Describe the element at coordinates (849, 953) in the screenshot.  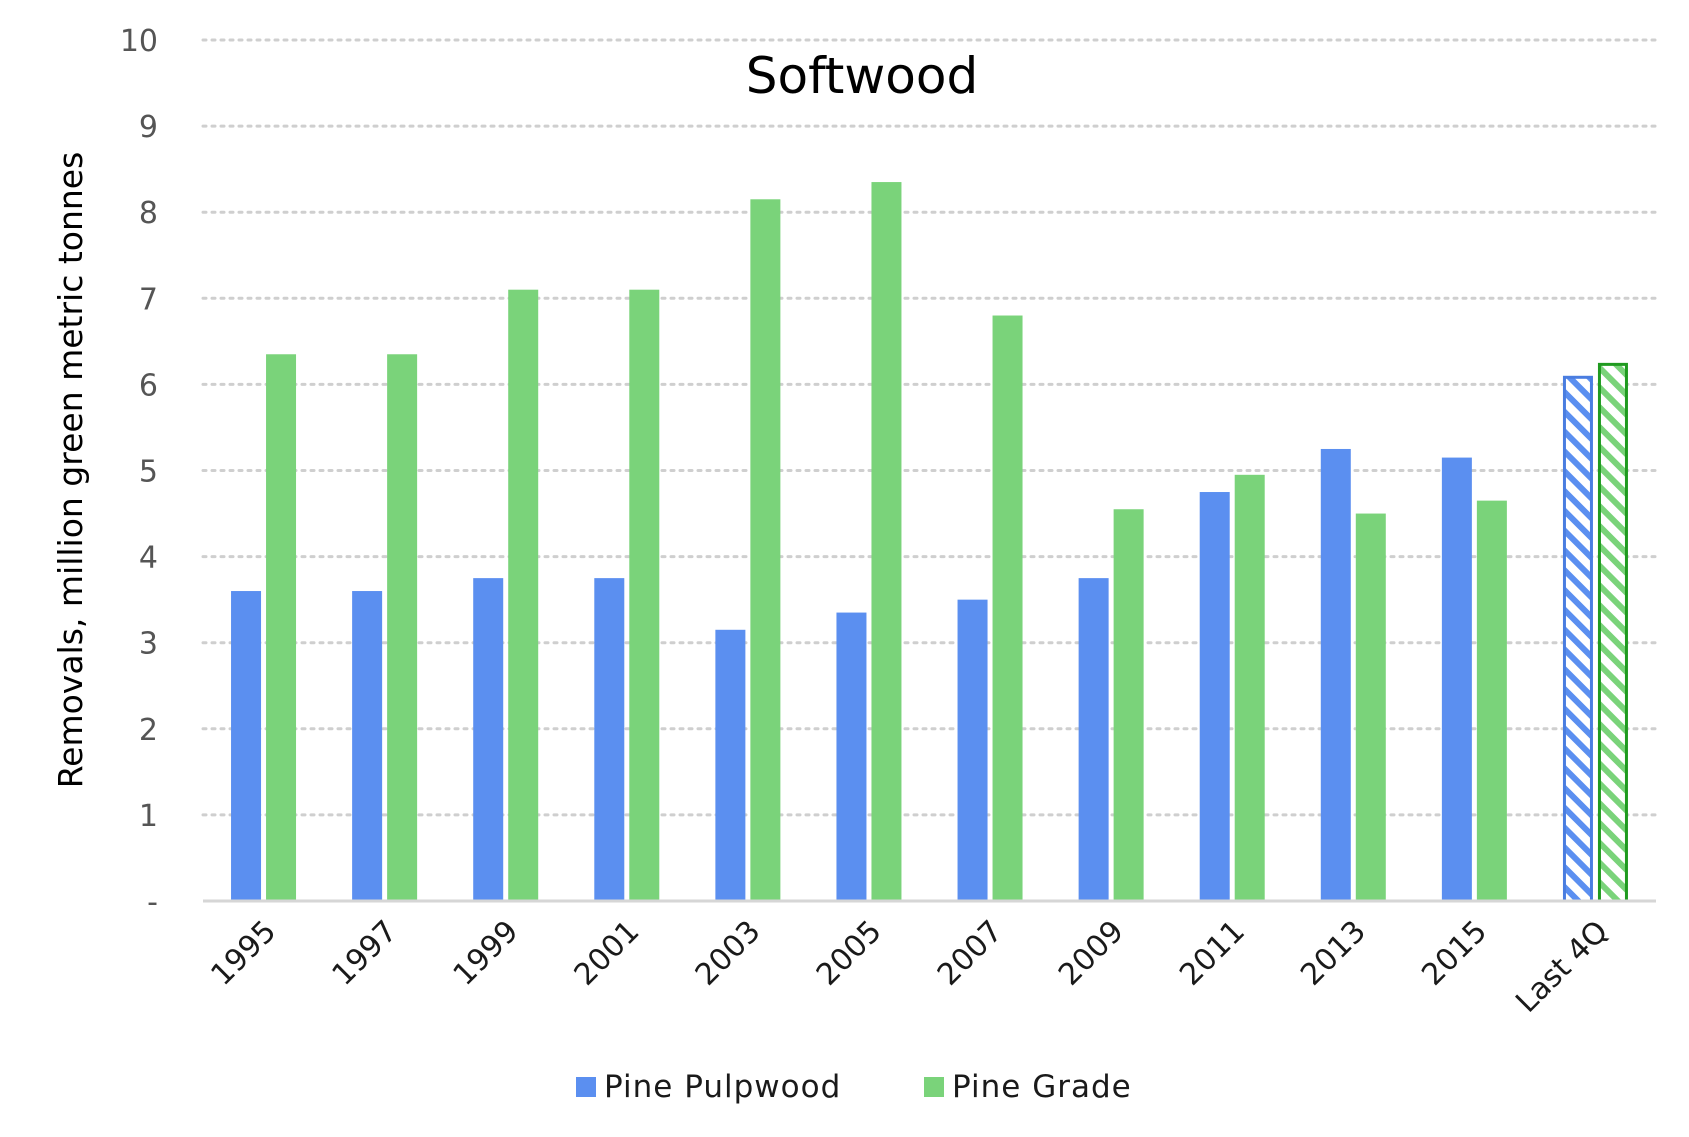
I see `x-tick-label: 2005` at that location.